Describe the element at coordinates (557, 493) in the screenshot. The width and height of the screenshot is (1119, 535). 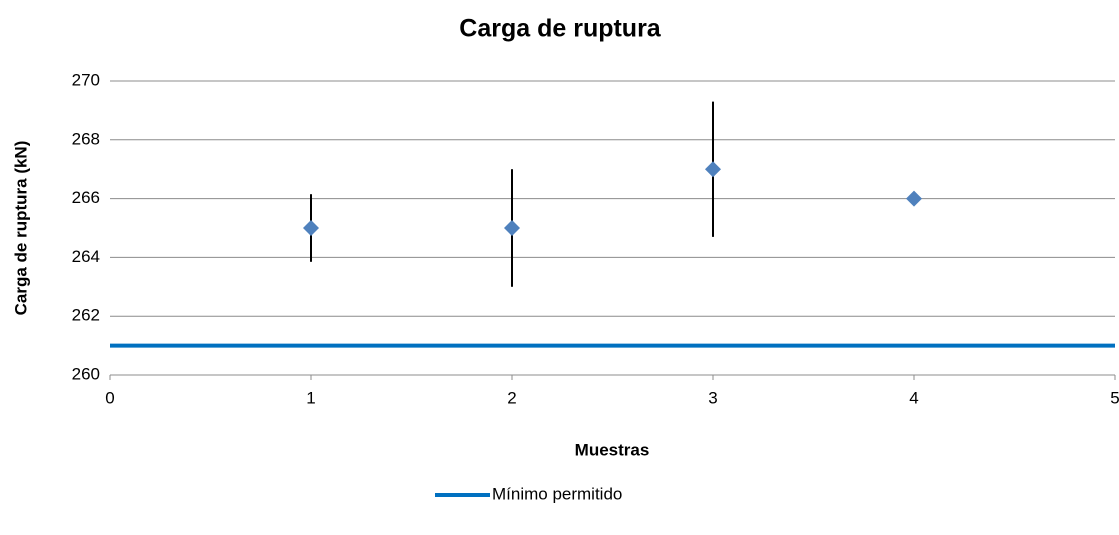
I see `legend-label: Mínimo permitido` at that location.